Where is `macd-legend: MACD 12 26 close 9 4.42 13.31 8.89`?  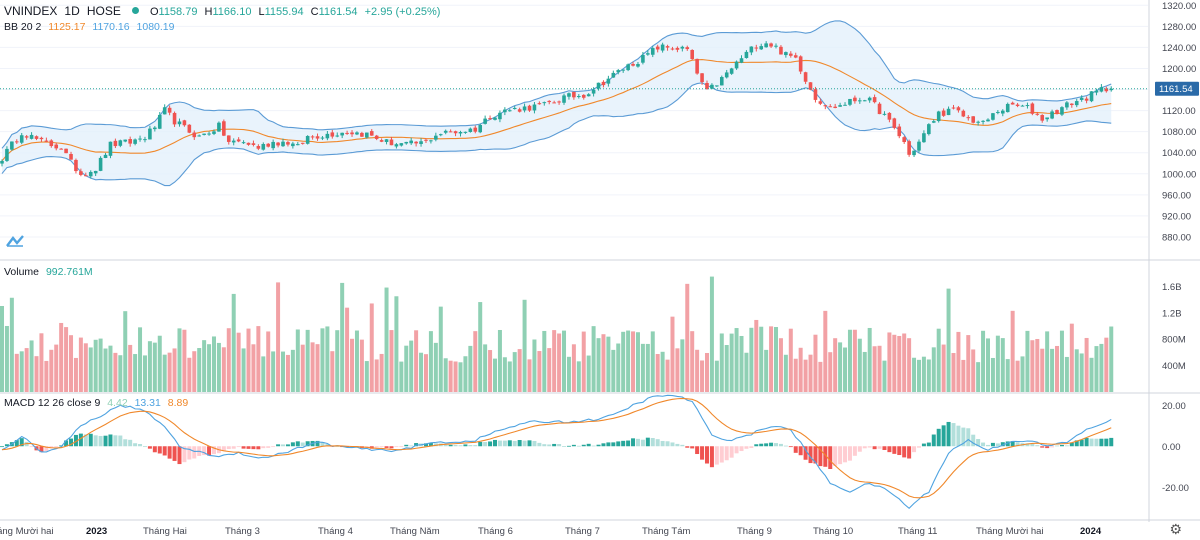 macd-legend: MACD 12 26 close 9 4.42 13.31 8.89 is located at coordinates (98, 403).